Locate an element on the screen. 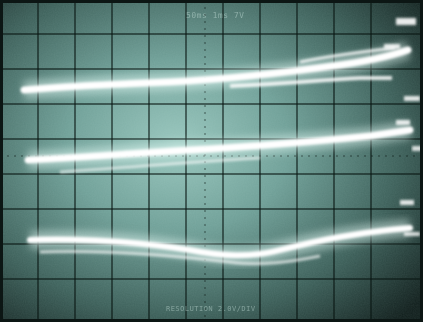 This screenshot has height=322, width=423. scope-settings-readout: 50ms 1ms 7V is located at coordinates (215, 15).